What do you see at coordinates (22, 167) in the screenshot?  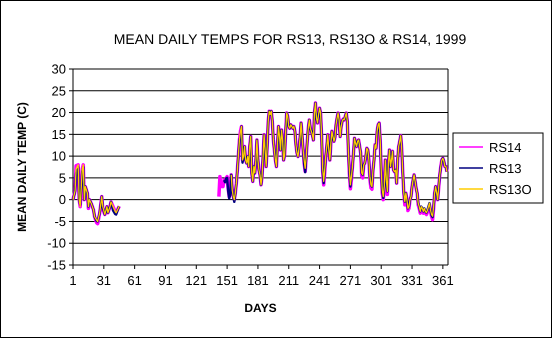 I see `y-axis-title: MEAN DAILY TEMP (C)` at bounding box center [22, 167].